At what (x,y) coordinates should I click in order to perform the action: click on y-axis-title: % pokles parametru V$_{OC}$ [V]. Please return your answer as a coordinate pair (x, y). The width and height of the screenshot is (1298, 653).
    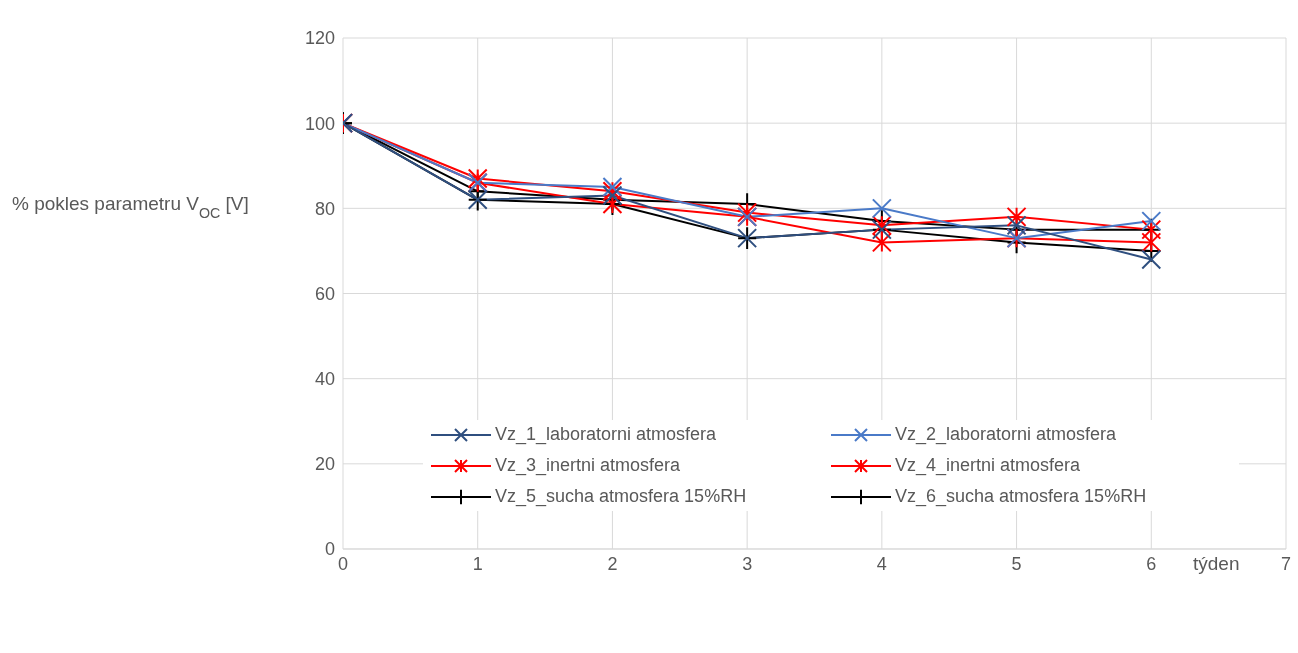
    Looking at the image, I should click on (130, 207).